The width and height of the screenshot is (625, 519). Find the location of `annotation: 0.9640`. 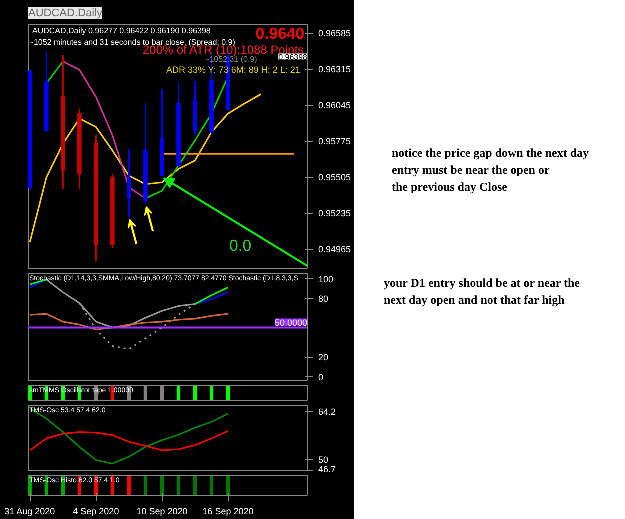

annotation: 0.9640 is located at coordinates (280, 34).